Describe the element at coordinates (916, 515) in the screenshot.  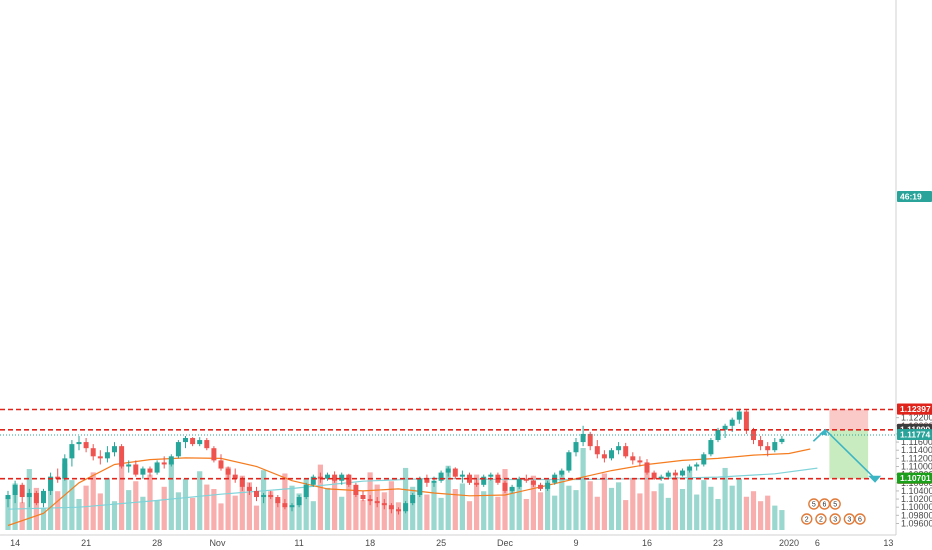
I see `price-tick-label: 1.09800` at that location.